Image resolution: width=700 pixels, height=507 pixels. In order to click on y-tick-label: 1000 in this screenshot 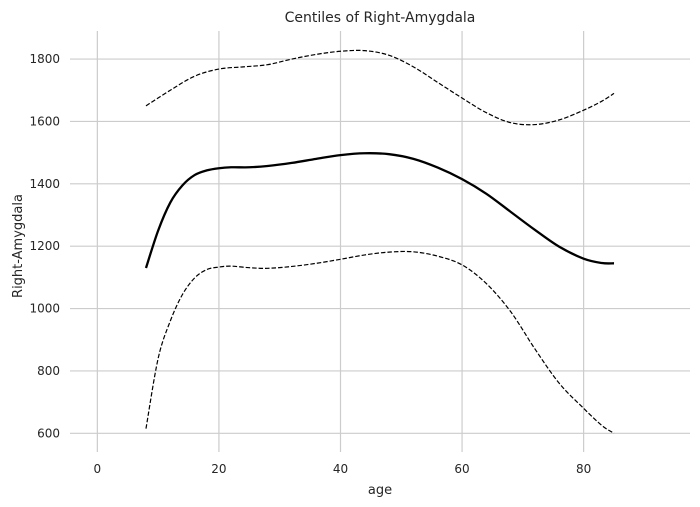, I will do `click(44, 309)`.